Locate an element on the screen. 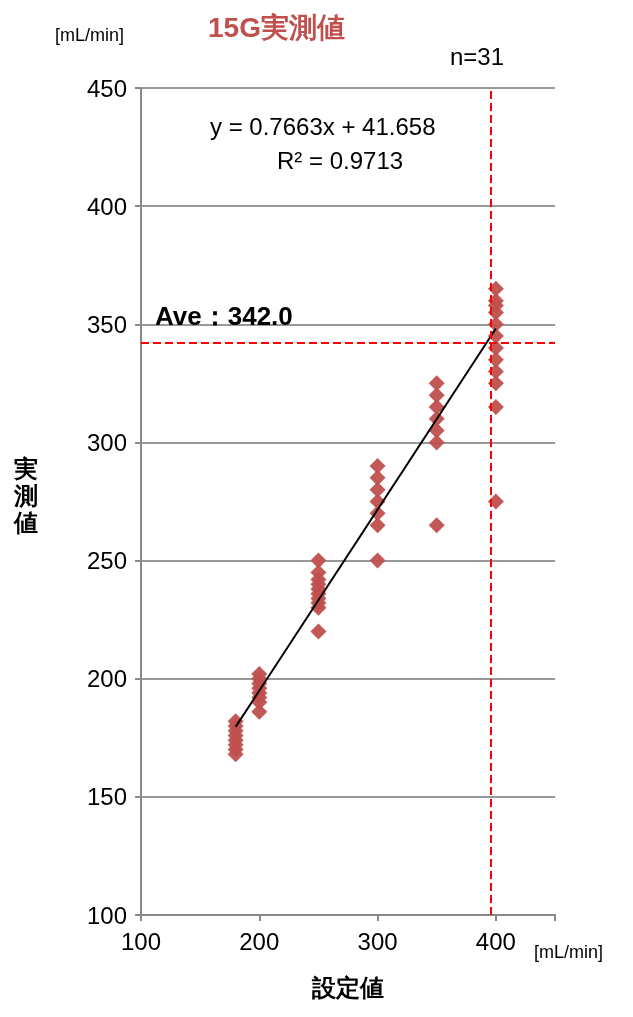  x-axis-title: 設定値 is located at coordinates (347, 987).